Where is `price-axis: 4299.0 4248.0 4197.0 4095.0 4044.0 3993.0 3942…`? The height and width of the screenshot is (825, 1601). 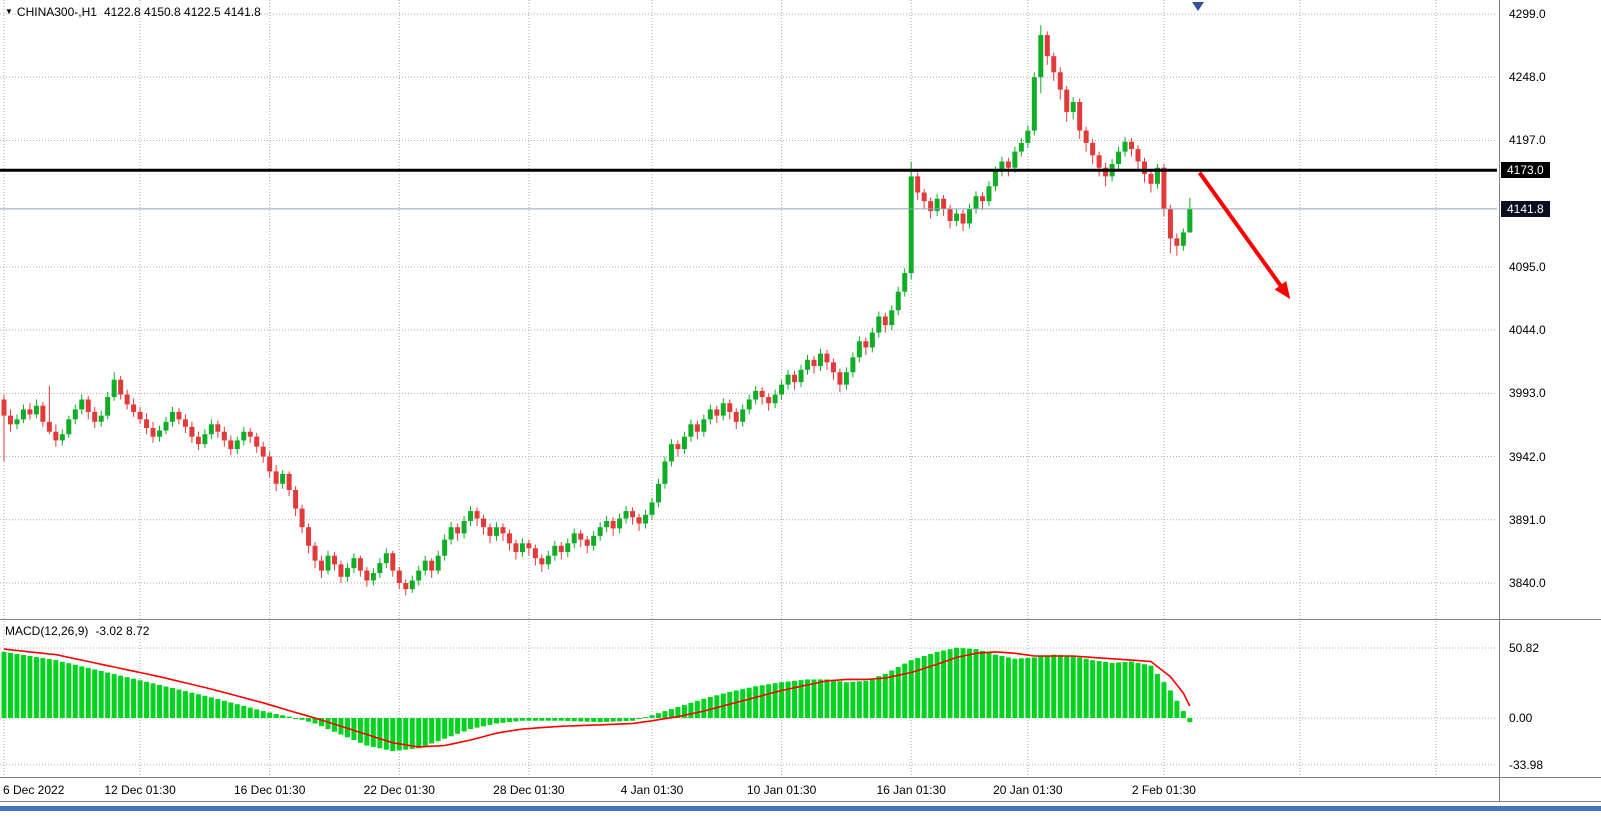 price-axis: 4299.0 4248.0 4197.0 4095.0 4044.0 3993.0 3942… is located at coordinates (1550, 400).